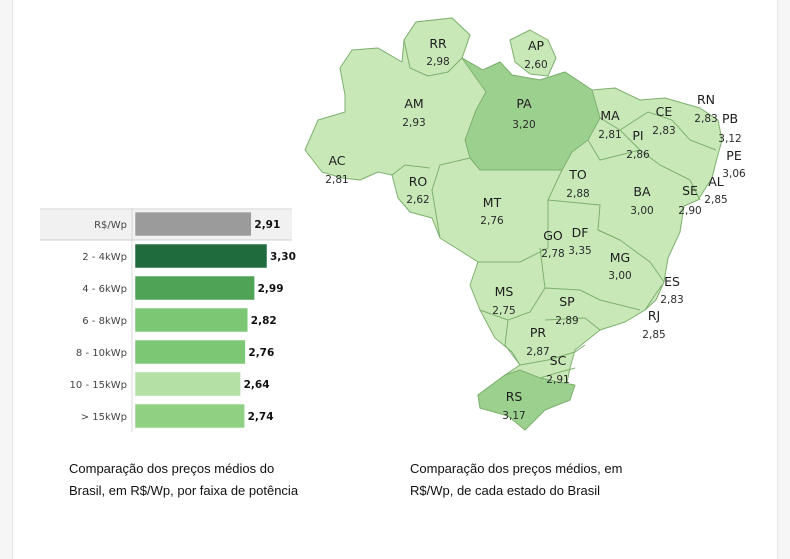 The image size is (790, 559). What do you see at coordinates (413, 123) in the screenshot?
I see `state-value-label: 2,93` at bounding box center [413, 123].